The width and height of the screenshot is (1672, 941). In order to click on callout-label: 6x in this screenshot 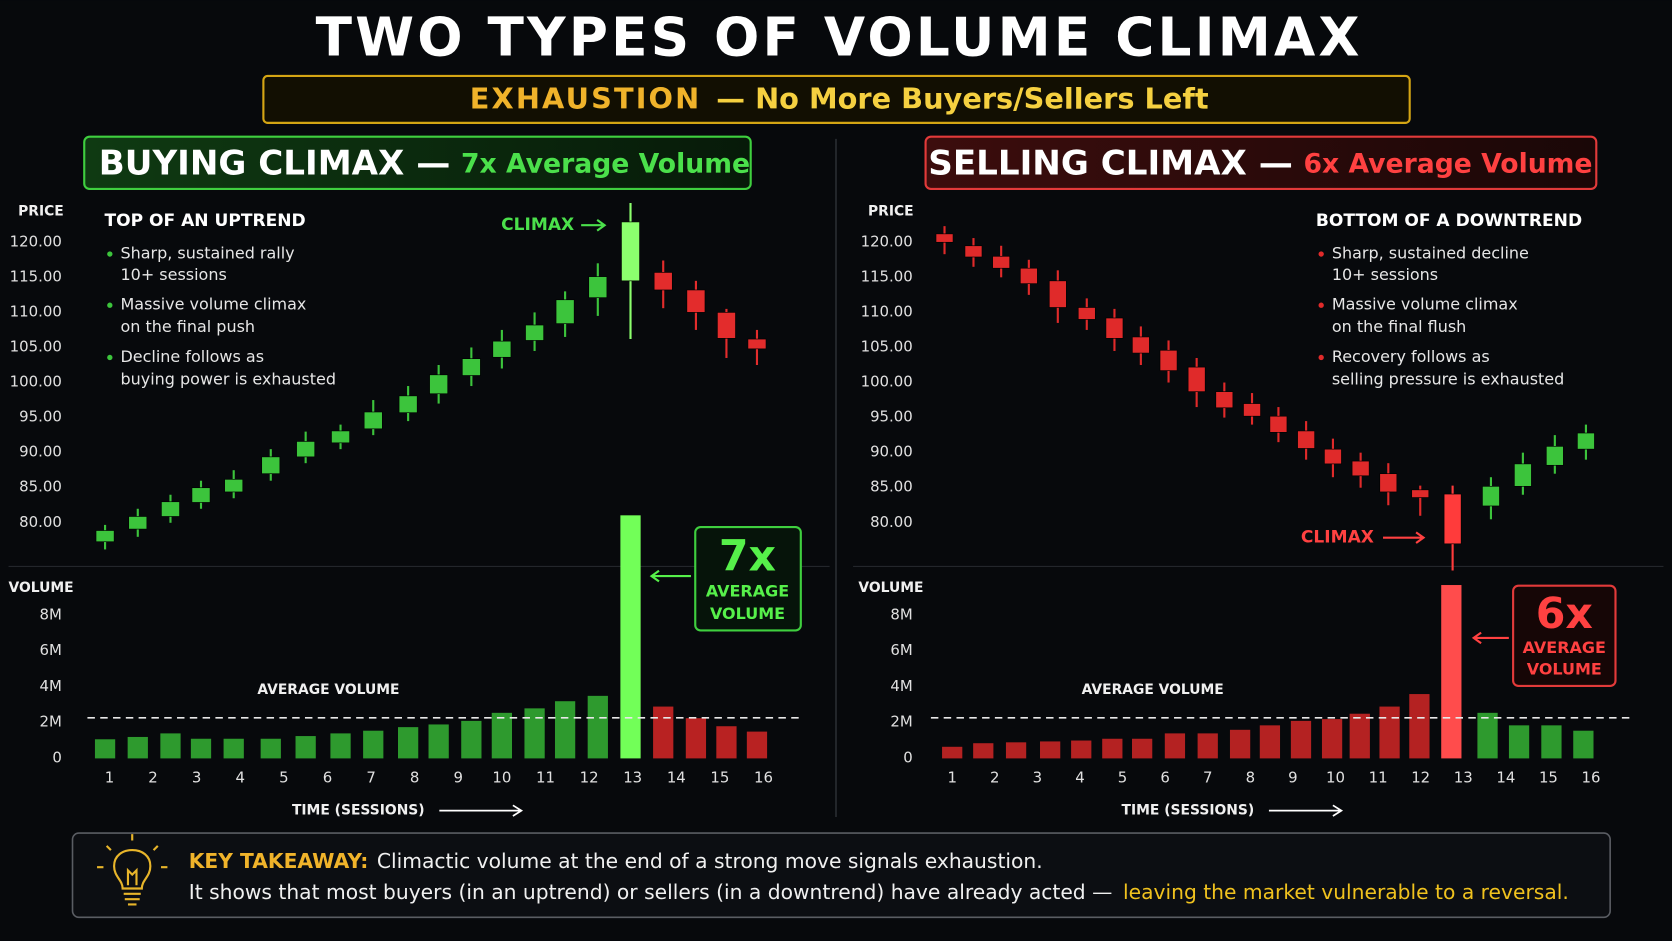, I will do `click(1564, 614)`.